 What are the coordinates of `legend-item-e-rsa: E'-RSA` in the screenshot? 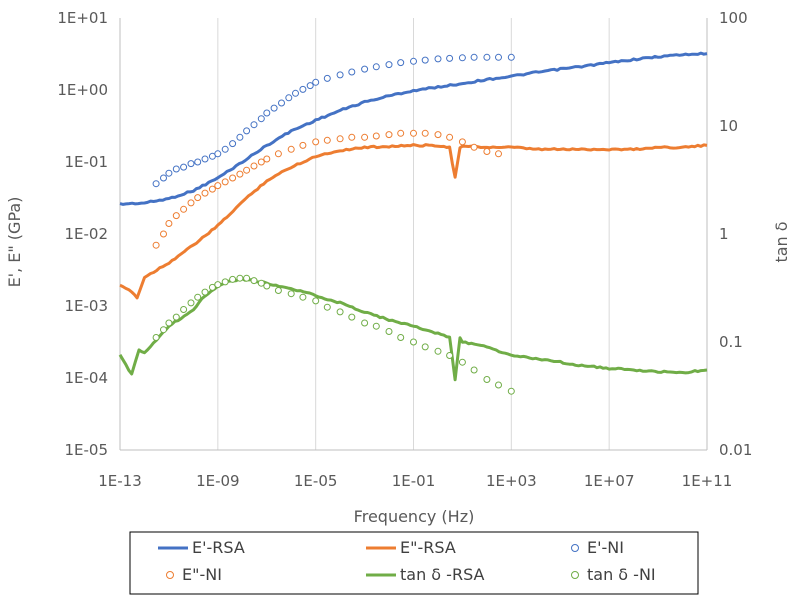 It's located at (201, 547).